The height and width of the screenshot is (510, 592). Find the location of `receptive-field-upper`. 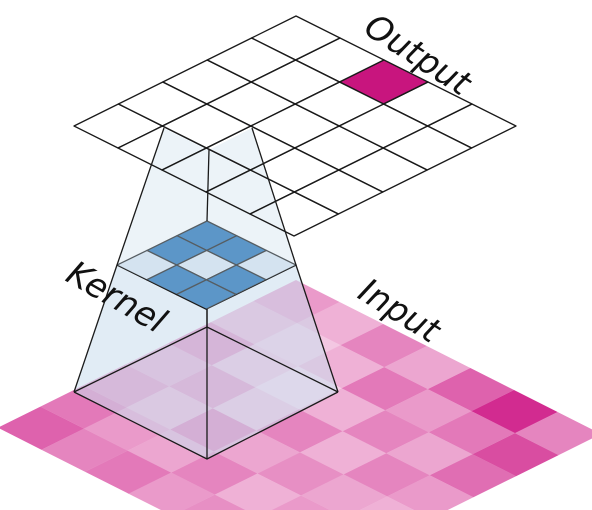

receptive-field-upper is located at coordinates (206, 218).